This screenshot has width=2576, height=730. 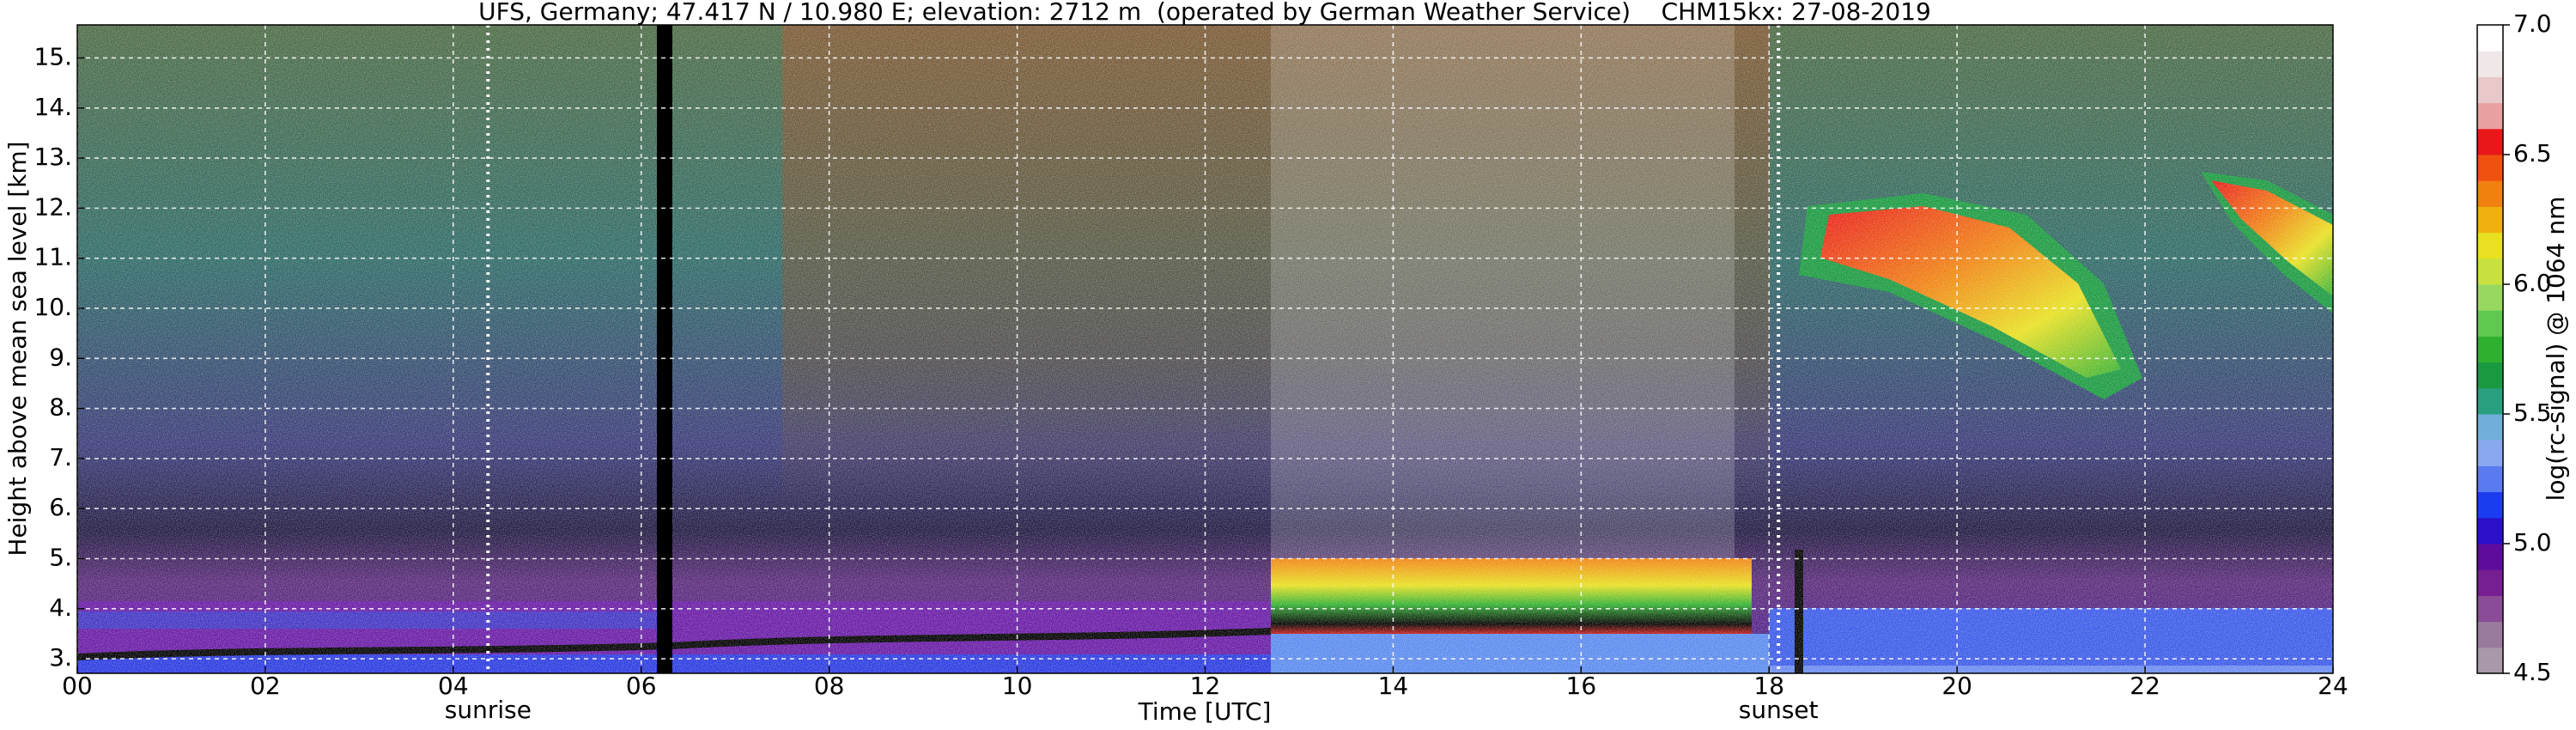 What do you see at coordinates (1393, 686) in the screenshot?
I see `x-tick-label: 14` at bounding box center [1393, 686].